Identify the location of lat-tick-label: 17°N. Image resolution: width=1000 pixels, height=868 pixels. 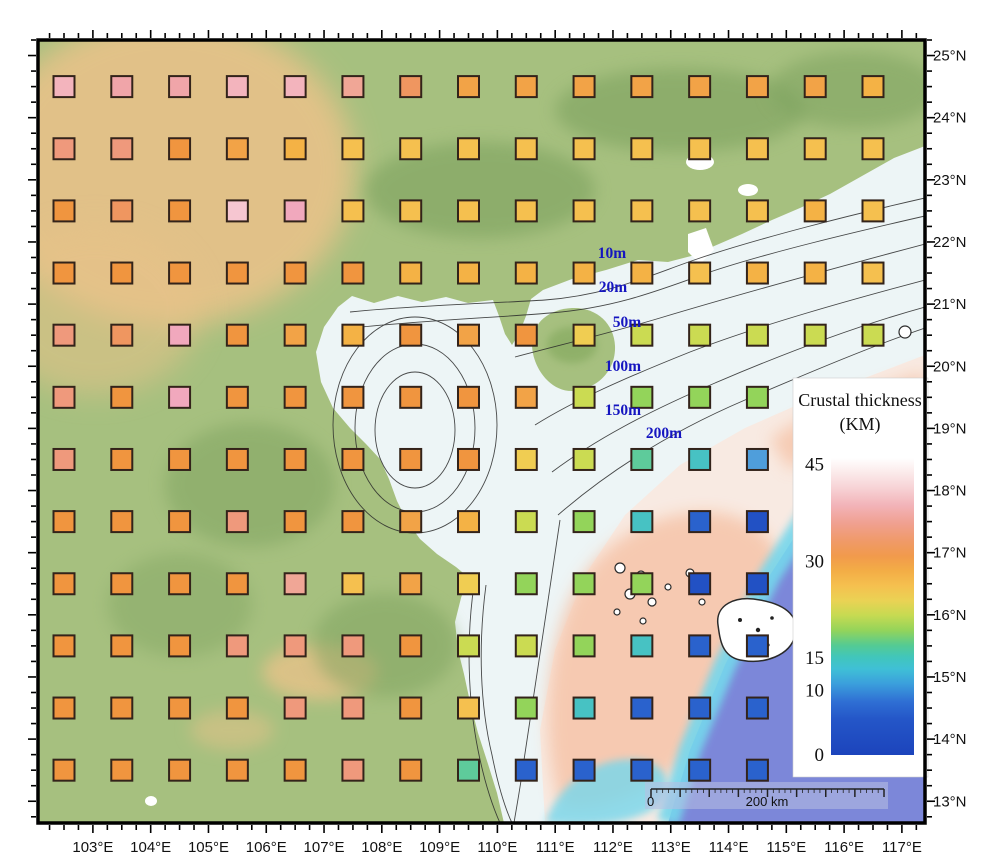
(950, 553).